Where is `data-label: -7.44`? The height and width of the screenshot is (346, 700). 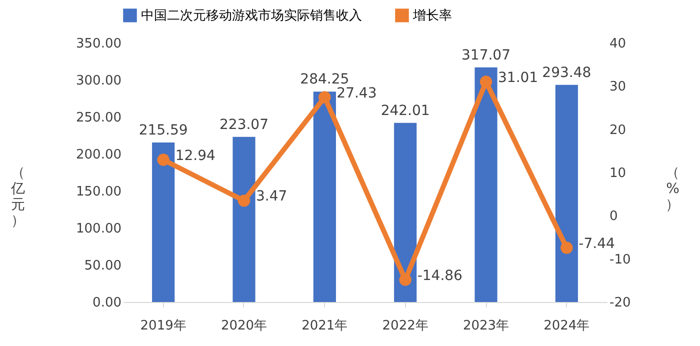
data-label: -7.44 is located at coordinates (596, 244).